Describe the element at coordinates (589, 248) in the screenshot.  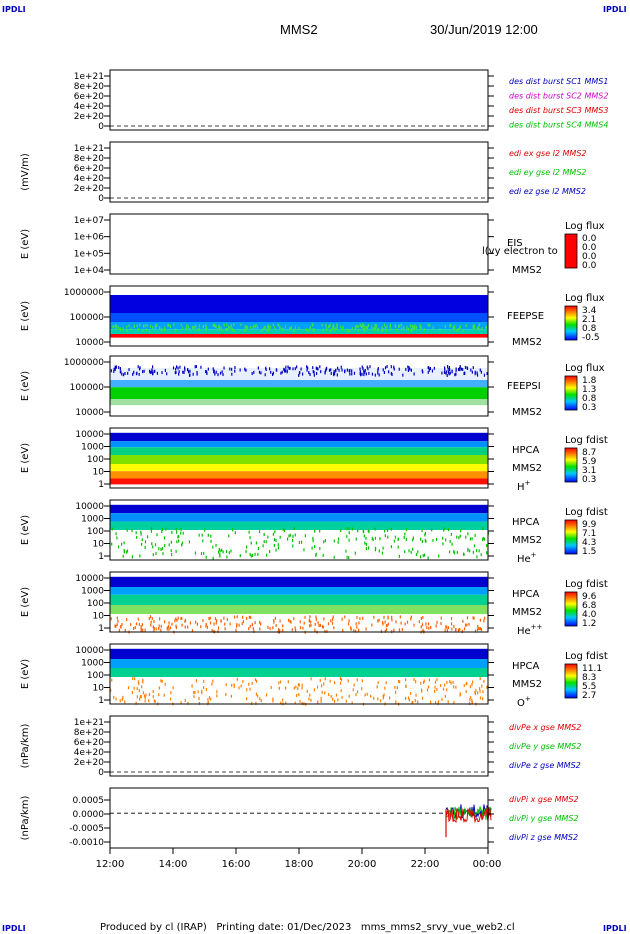
I see `colorbar-tick: 0.0` at that location.